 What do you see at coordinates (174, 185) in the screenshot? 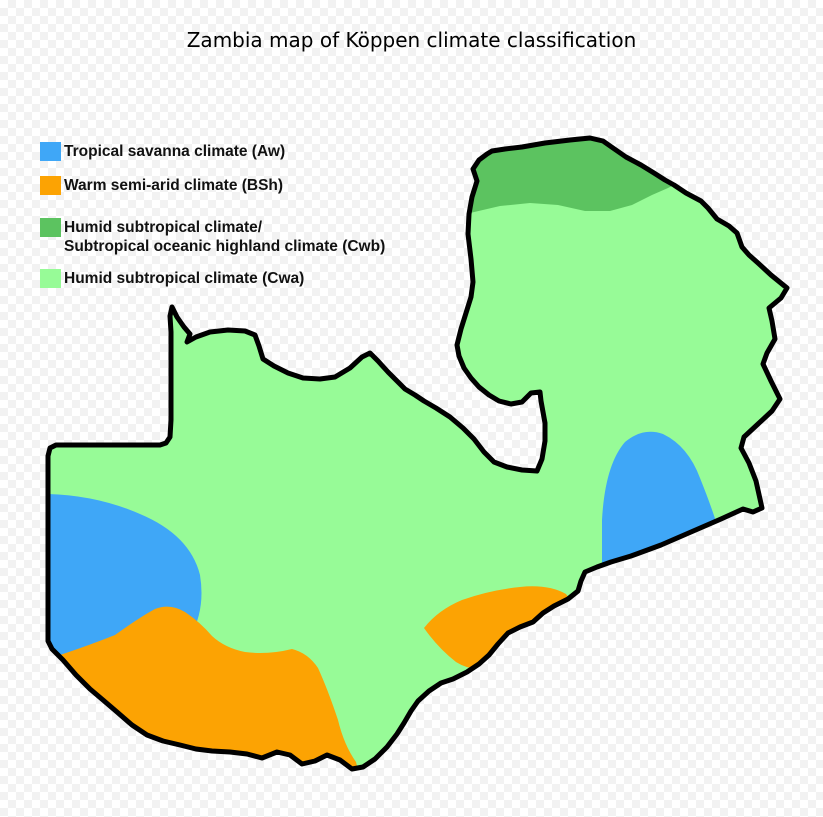
I see `legend-label-bsh: Warm semi-arid climate (BSh)` at bounding box center [174, 185].